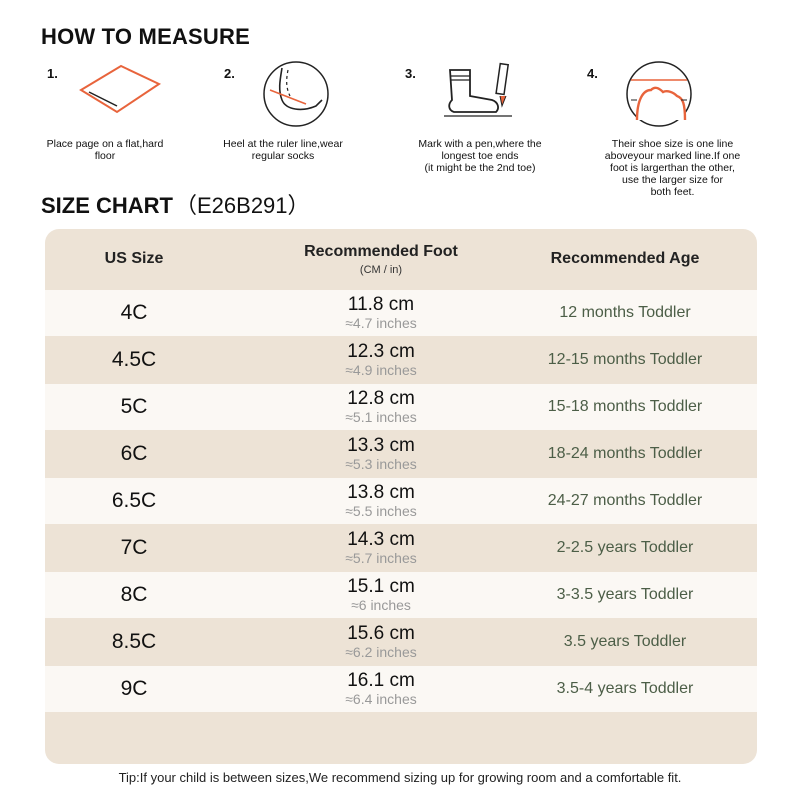  I want to click on foot-length-inches: ≈5.1 inches, so click(381, 417).